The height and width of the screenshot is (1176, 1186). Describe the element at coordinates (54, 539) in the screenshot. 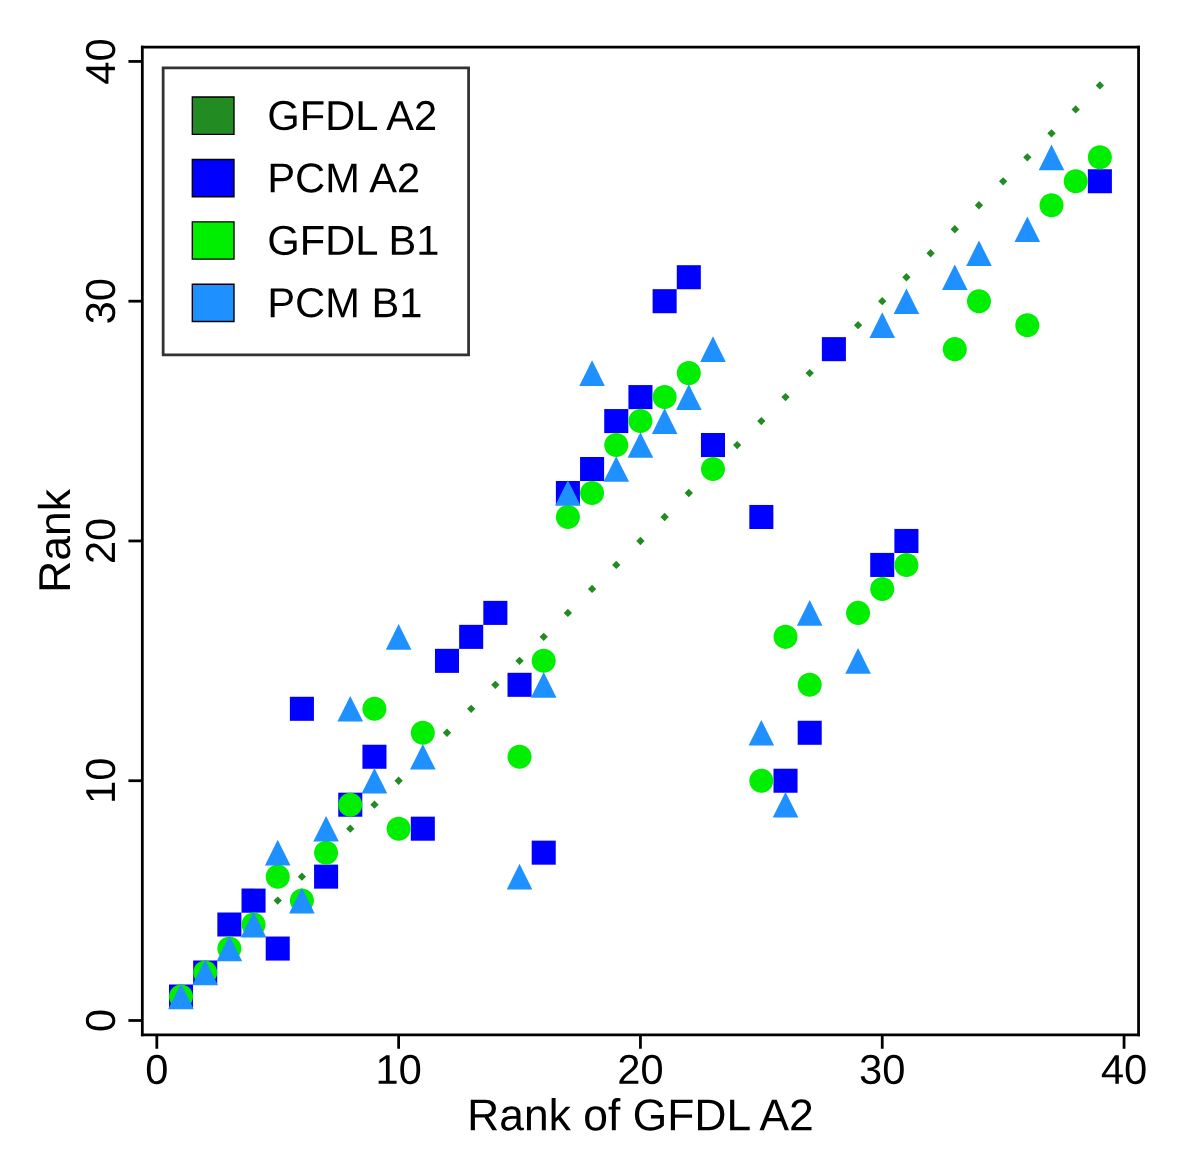

I see `y-axis-title: Rank` at that location.